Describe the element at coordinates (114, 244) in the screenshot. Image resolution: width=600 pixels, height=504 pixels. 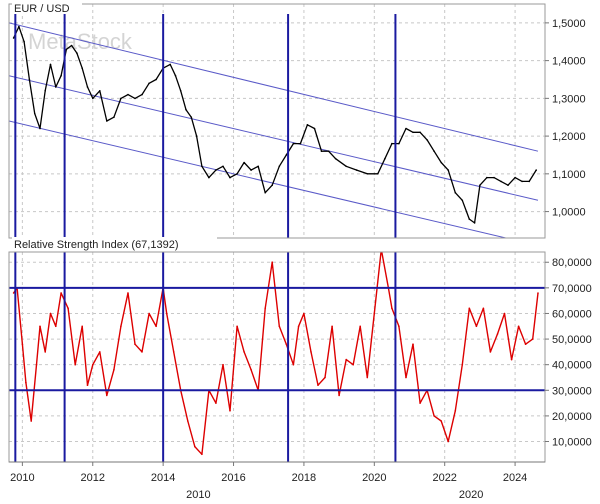
I see `rsi-title-bg` at that location.